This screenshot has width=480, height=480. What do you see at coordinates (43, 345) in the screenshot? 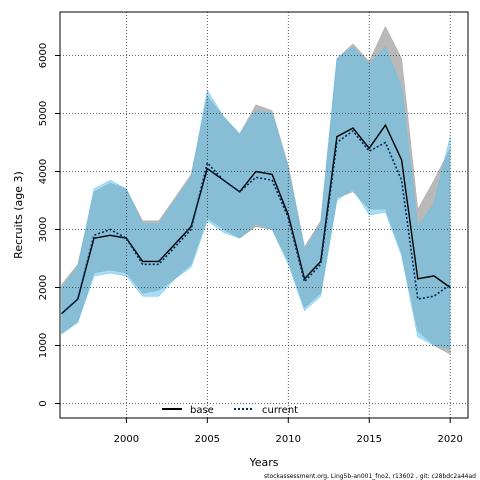
I see `y-tick-label-1000: 1000` at bounding box center [43, 345].